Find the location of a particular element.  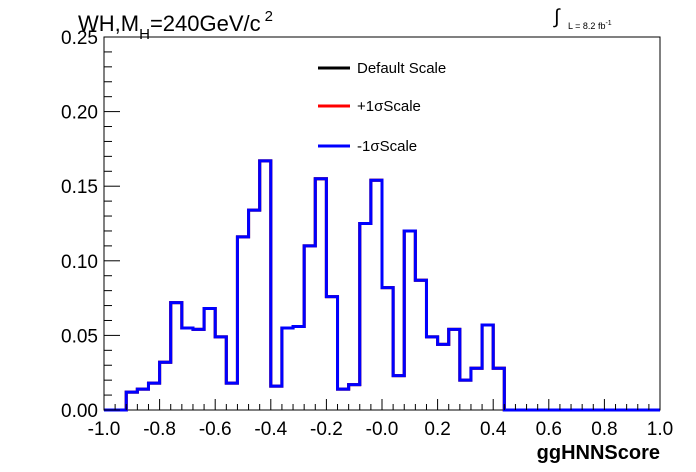

legend-label: +1σScale is located at coordinates (389, 106).